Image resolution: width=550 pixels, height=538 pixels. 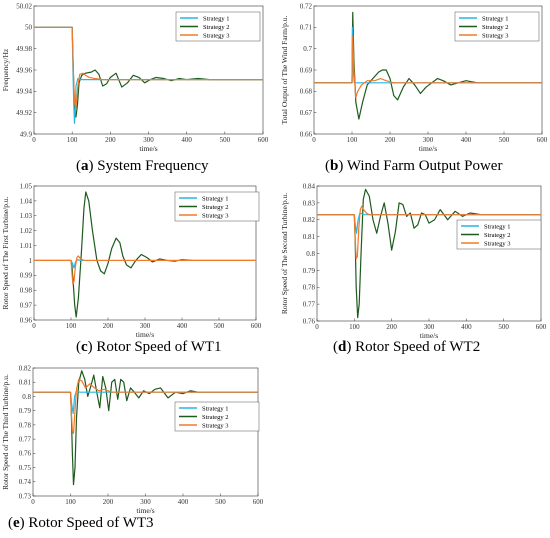 What do you see at coordinates (26, 231) in the screenshot?
I see `y-tick-label: 1.02` at bounding box center [26, 231].